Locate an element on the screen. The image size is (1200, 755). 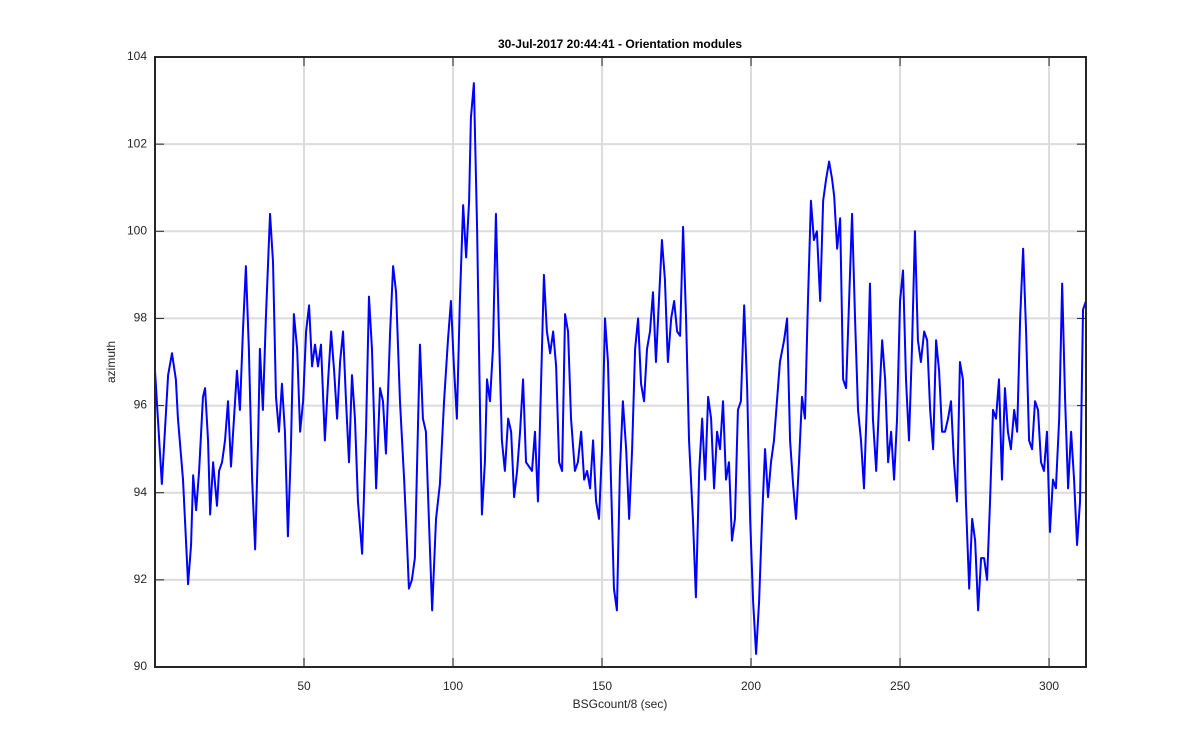
y-tick-label: 98 is located at coordinates (141, 318).